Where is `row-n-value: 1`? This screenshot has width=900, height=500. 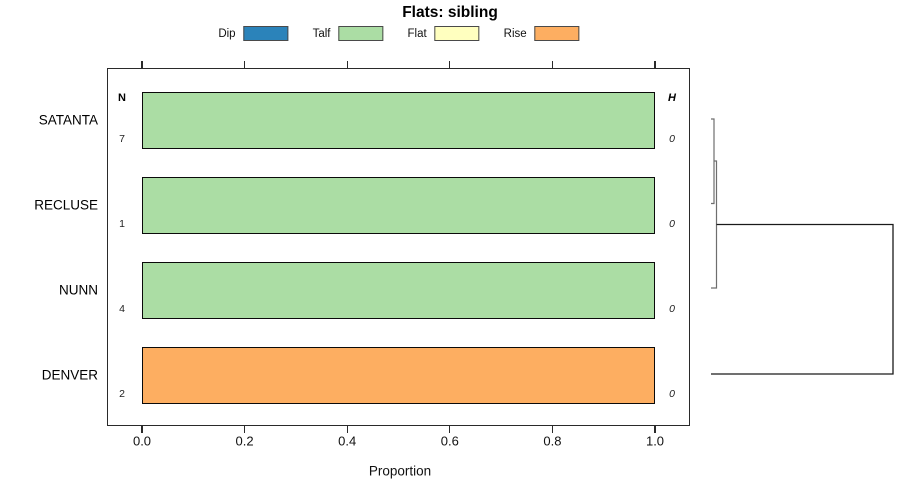 row-n-value: 1 is located at coordinates (122, 224).